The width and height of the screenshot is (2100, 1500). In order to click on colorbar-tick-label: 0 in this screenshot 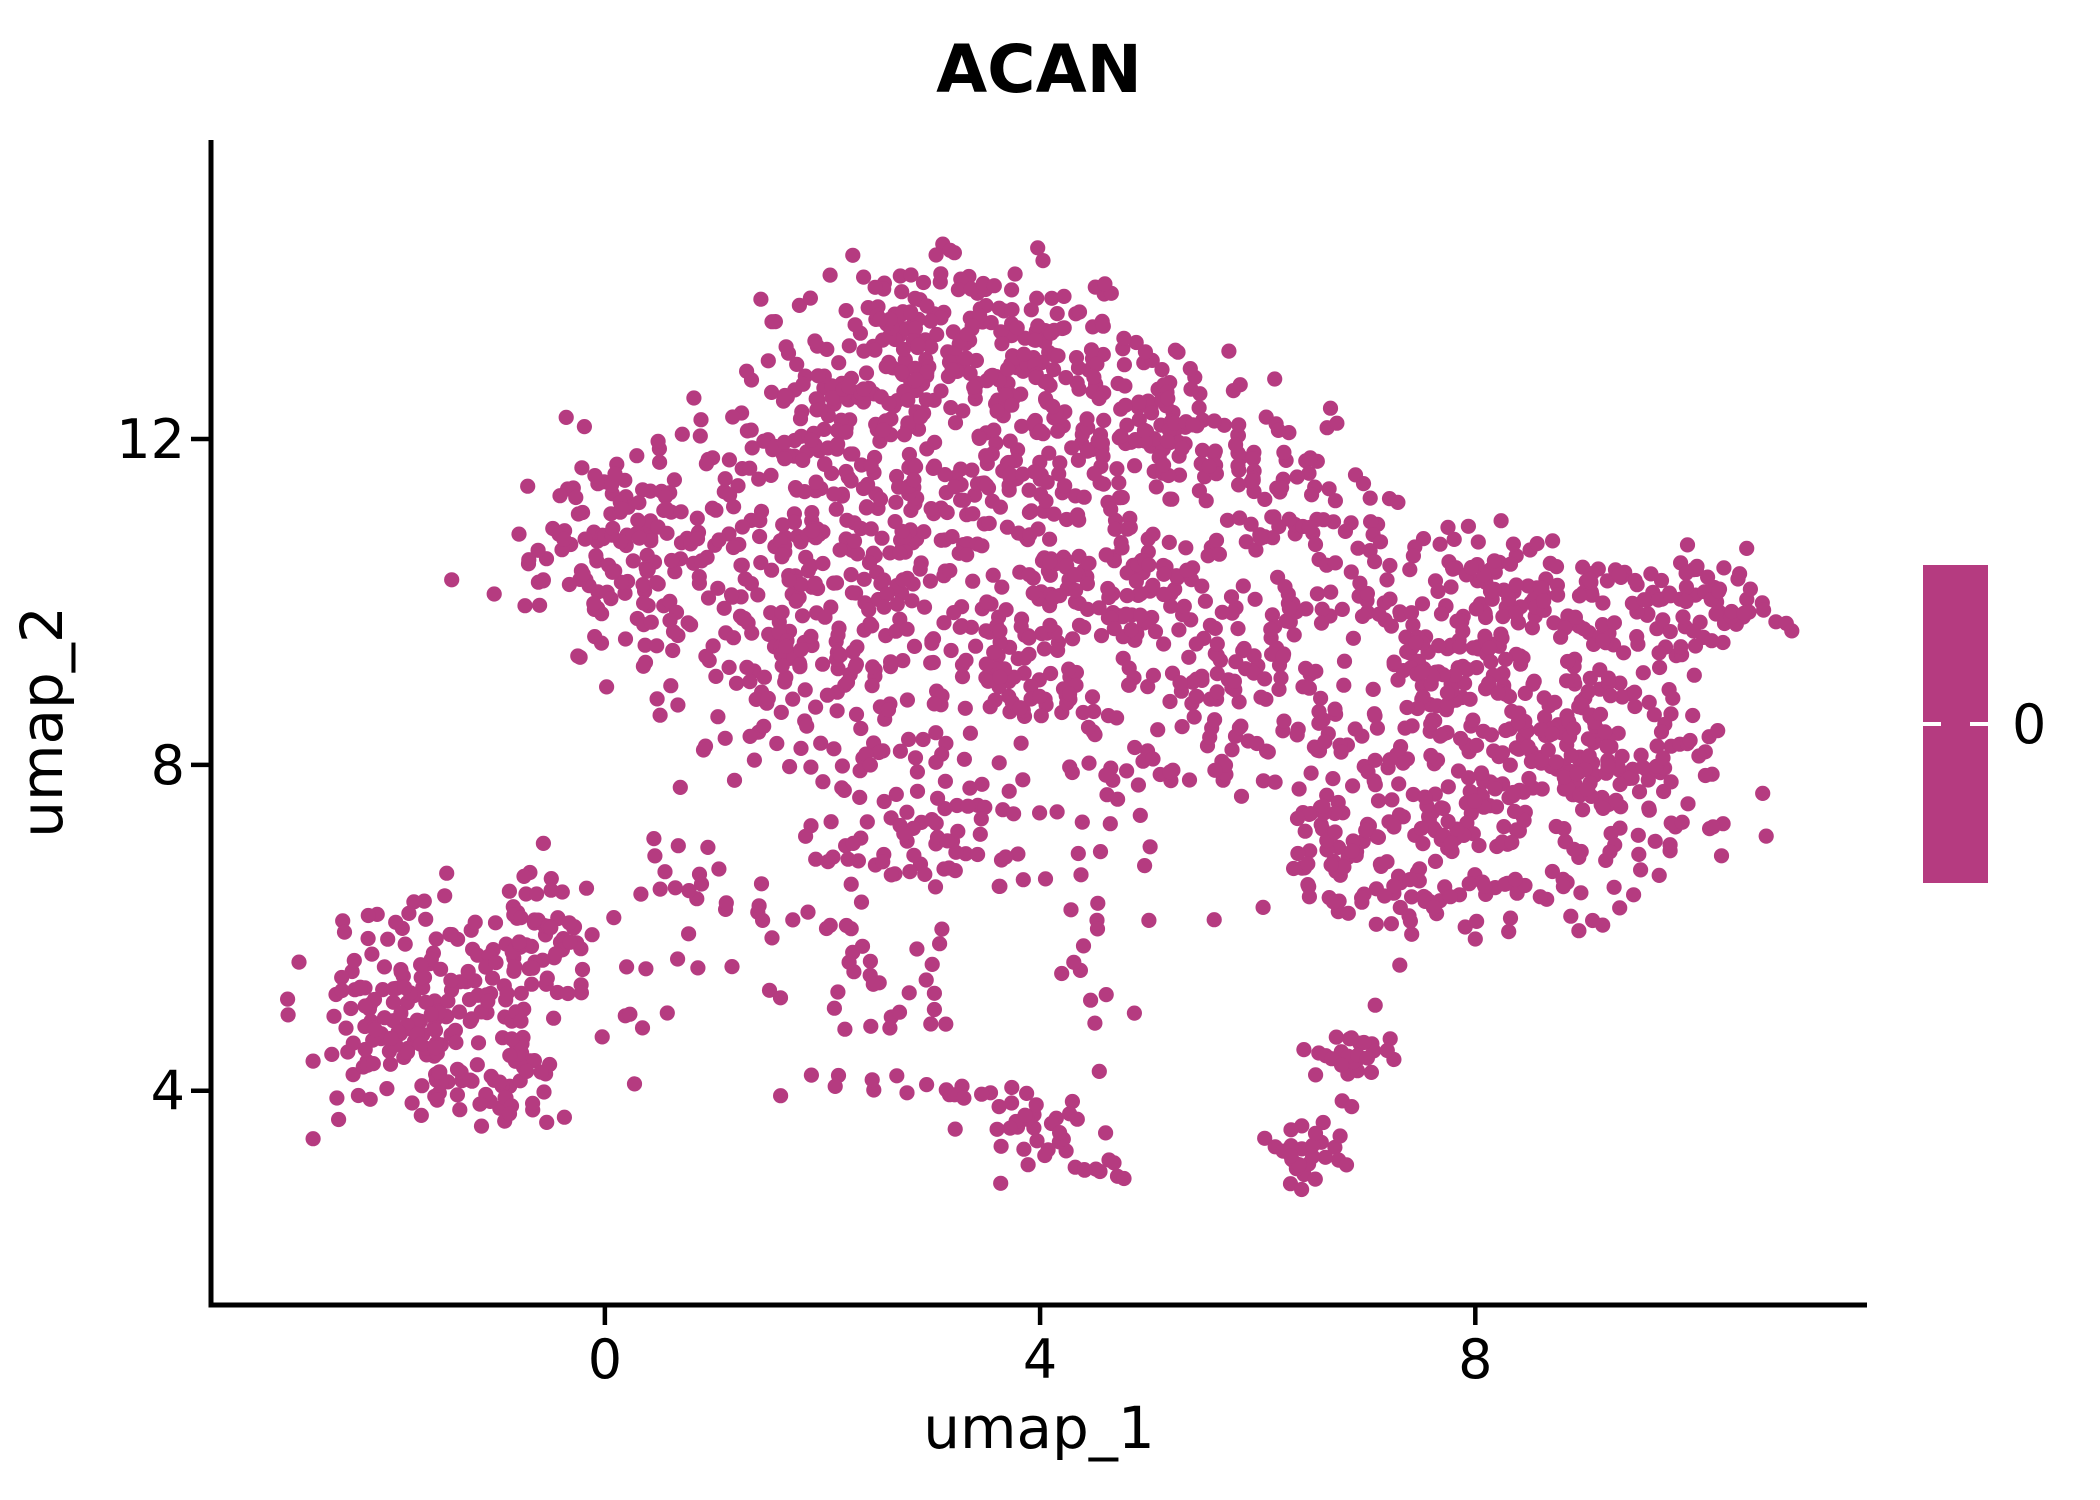, I will do `click(2029, 724)`.